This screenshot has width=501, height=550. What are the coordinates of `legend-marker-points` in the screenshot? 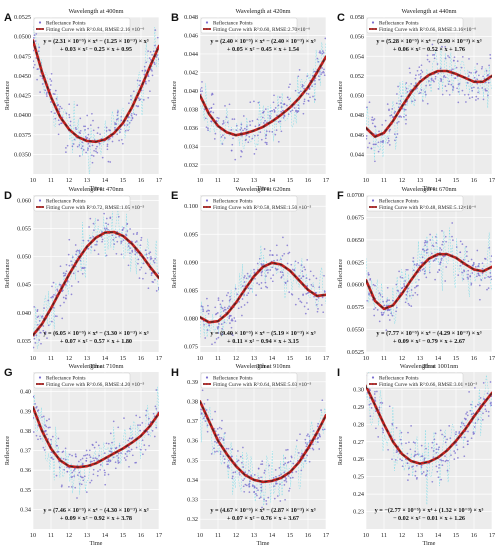 It's located at (40, 200).